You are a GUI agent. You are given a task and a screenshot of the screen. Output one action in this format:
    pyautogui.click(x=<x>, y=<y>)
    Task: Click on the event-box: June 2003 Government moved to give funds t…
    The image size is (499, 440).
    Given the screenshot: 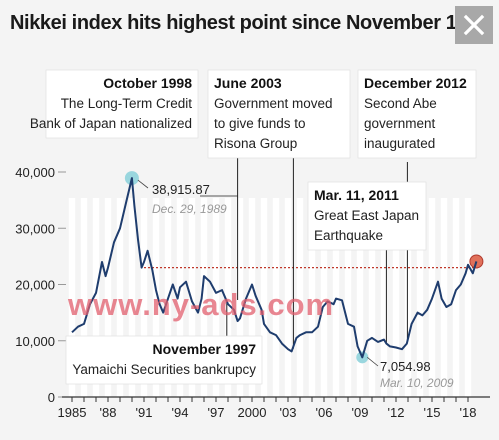 What is the action you would take?
    pyautogui.click(x=279, y=114)
    